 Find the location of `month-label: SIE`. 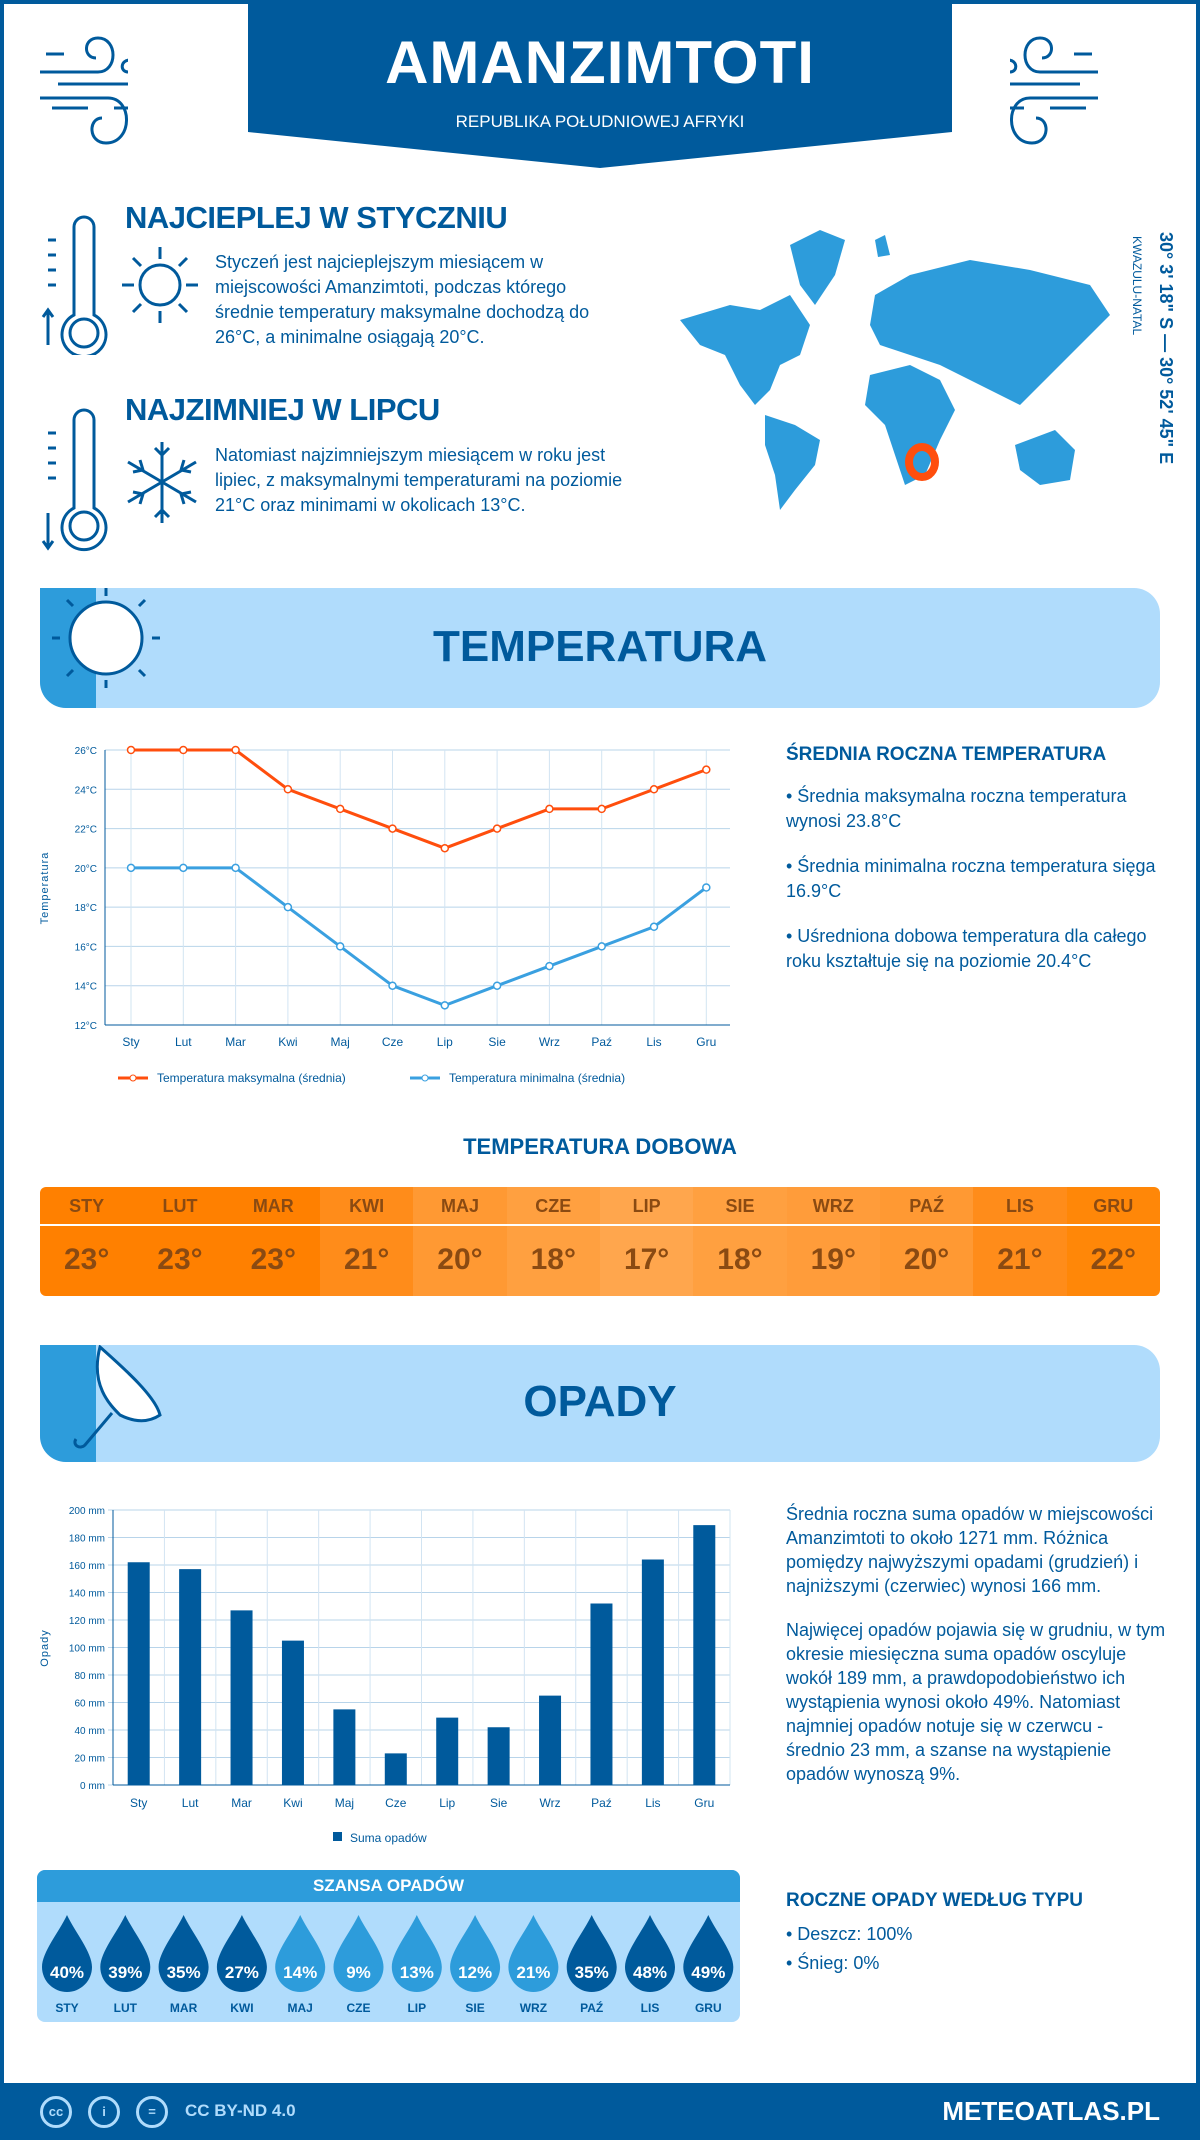

month-label: SIE is located at coordinates (740, 1206).